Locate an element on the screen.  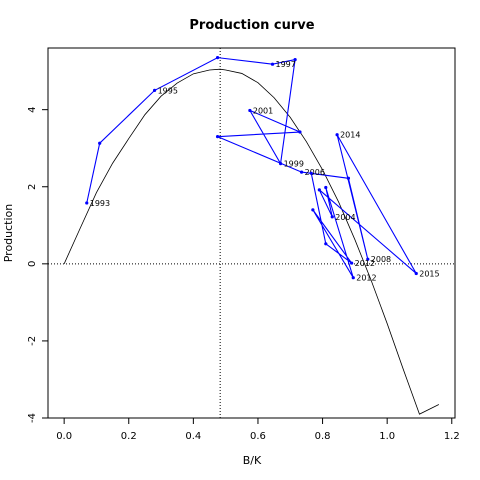
y-tick-label: 0 is located at coordinates (32, 264).